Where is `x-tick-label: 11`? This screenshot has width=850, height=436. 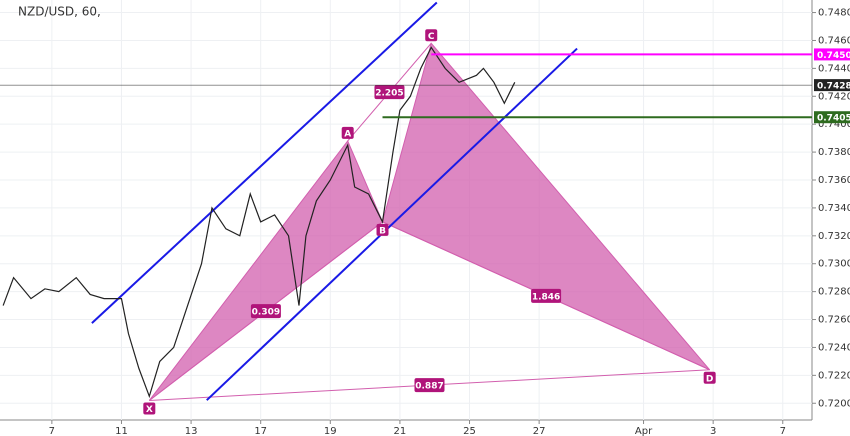 x-tick-label: 11 is located at coordinates (121, 431).